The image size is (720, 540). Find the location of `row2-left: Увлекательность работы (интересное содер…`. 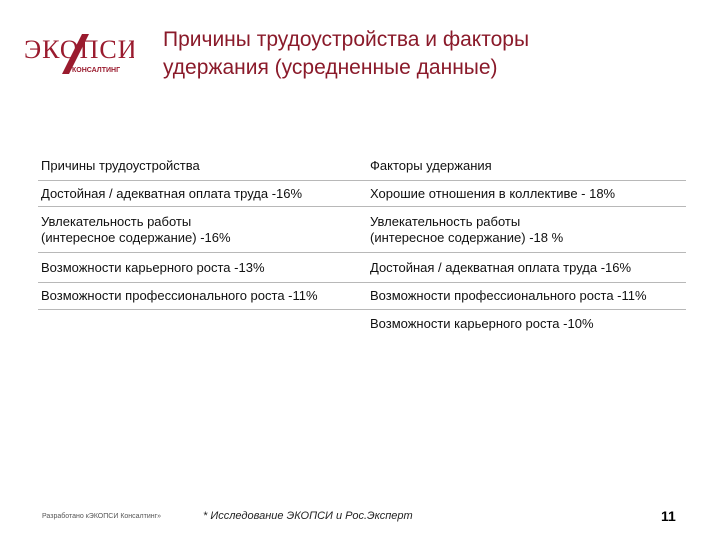

row2-left: Увлекательность работы (интересное содер… is located at coordinates (202, 230).